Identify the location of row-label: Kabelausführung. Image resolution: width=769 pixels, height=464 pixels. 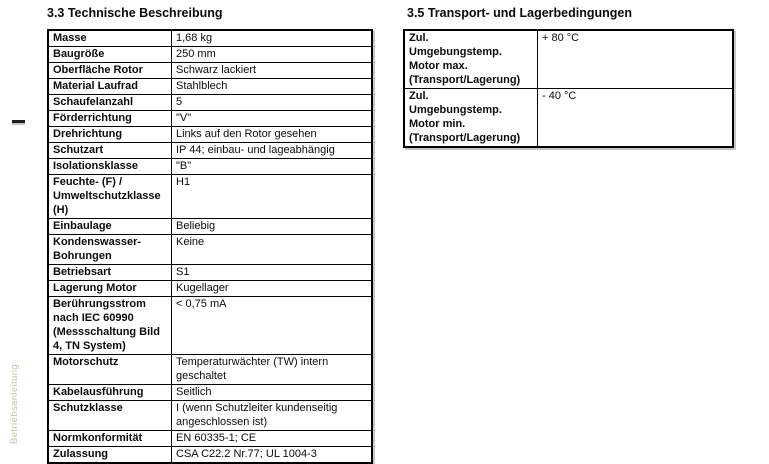
(109, 392).